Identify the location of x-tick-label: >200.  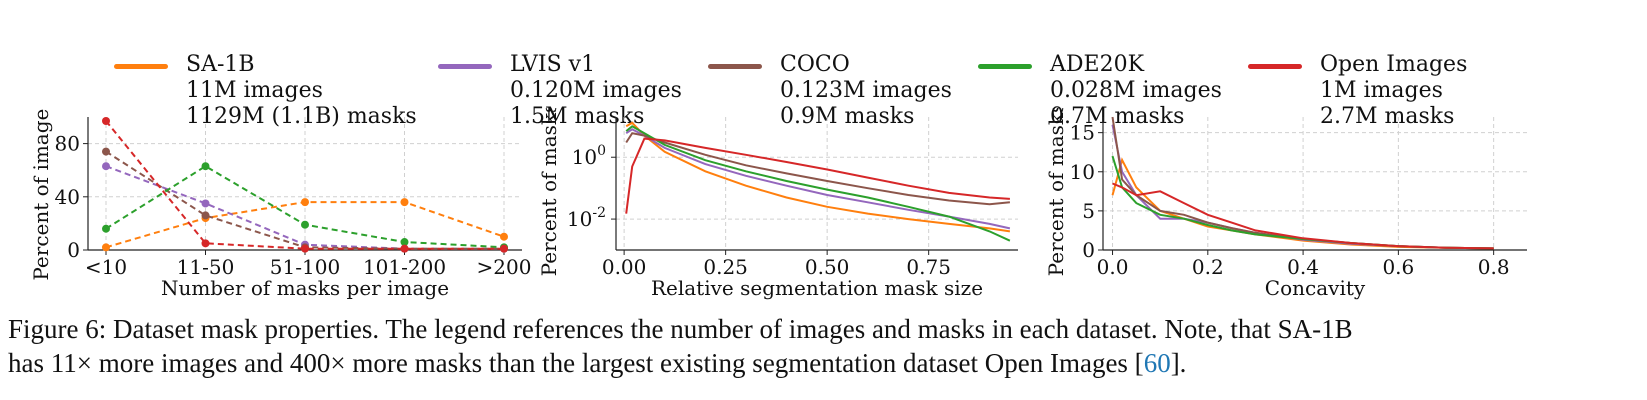
(504, 267).